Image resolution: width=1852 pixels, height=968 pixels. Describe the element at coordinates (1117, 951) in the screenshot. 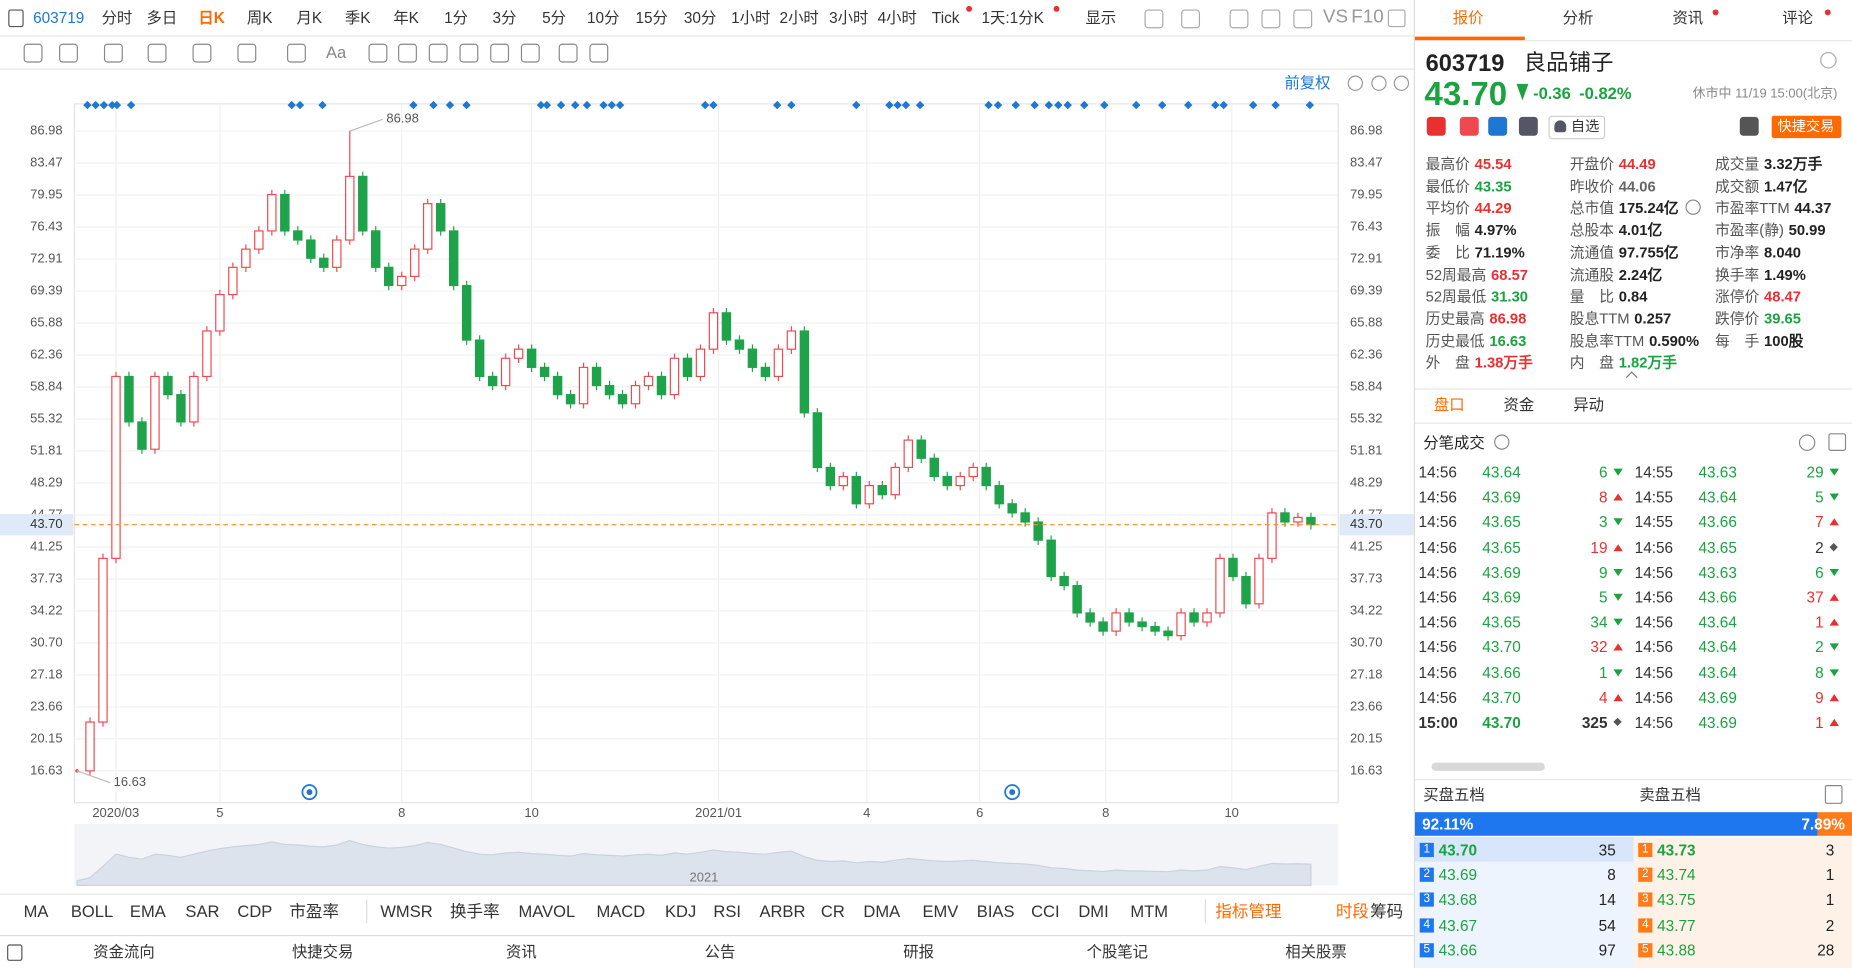

I see `bottom-tab: 个股笔记` at that location.